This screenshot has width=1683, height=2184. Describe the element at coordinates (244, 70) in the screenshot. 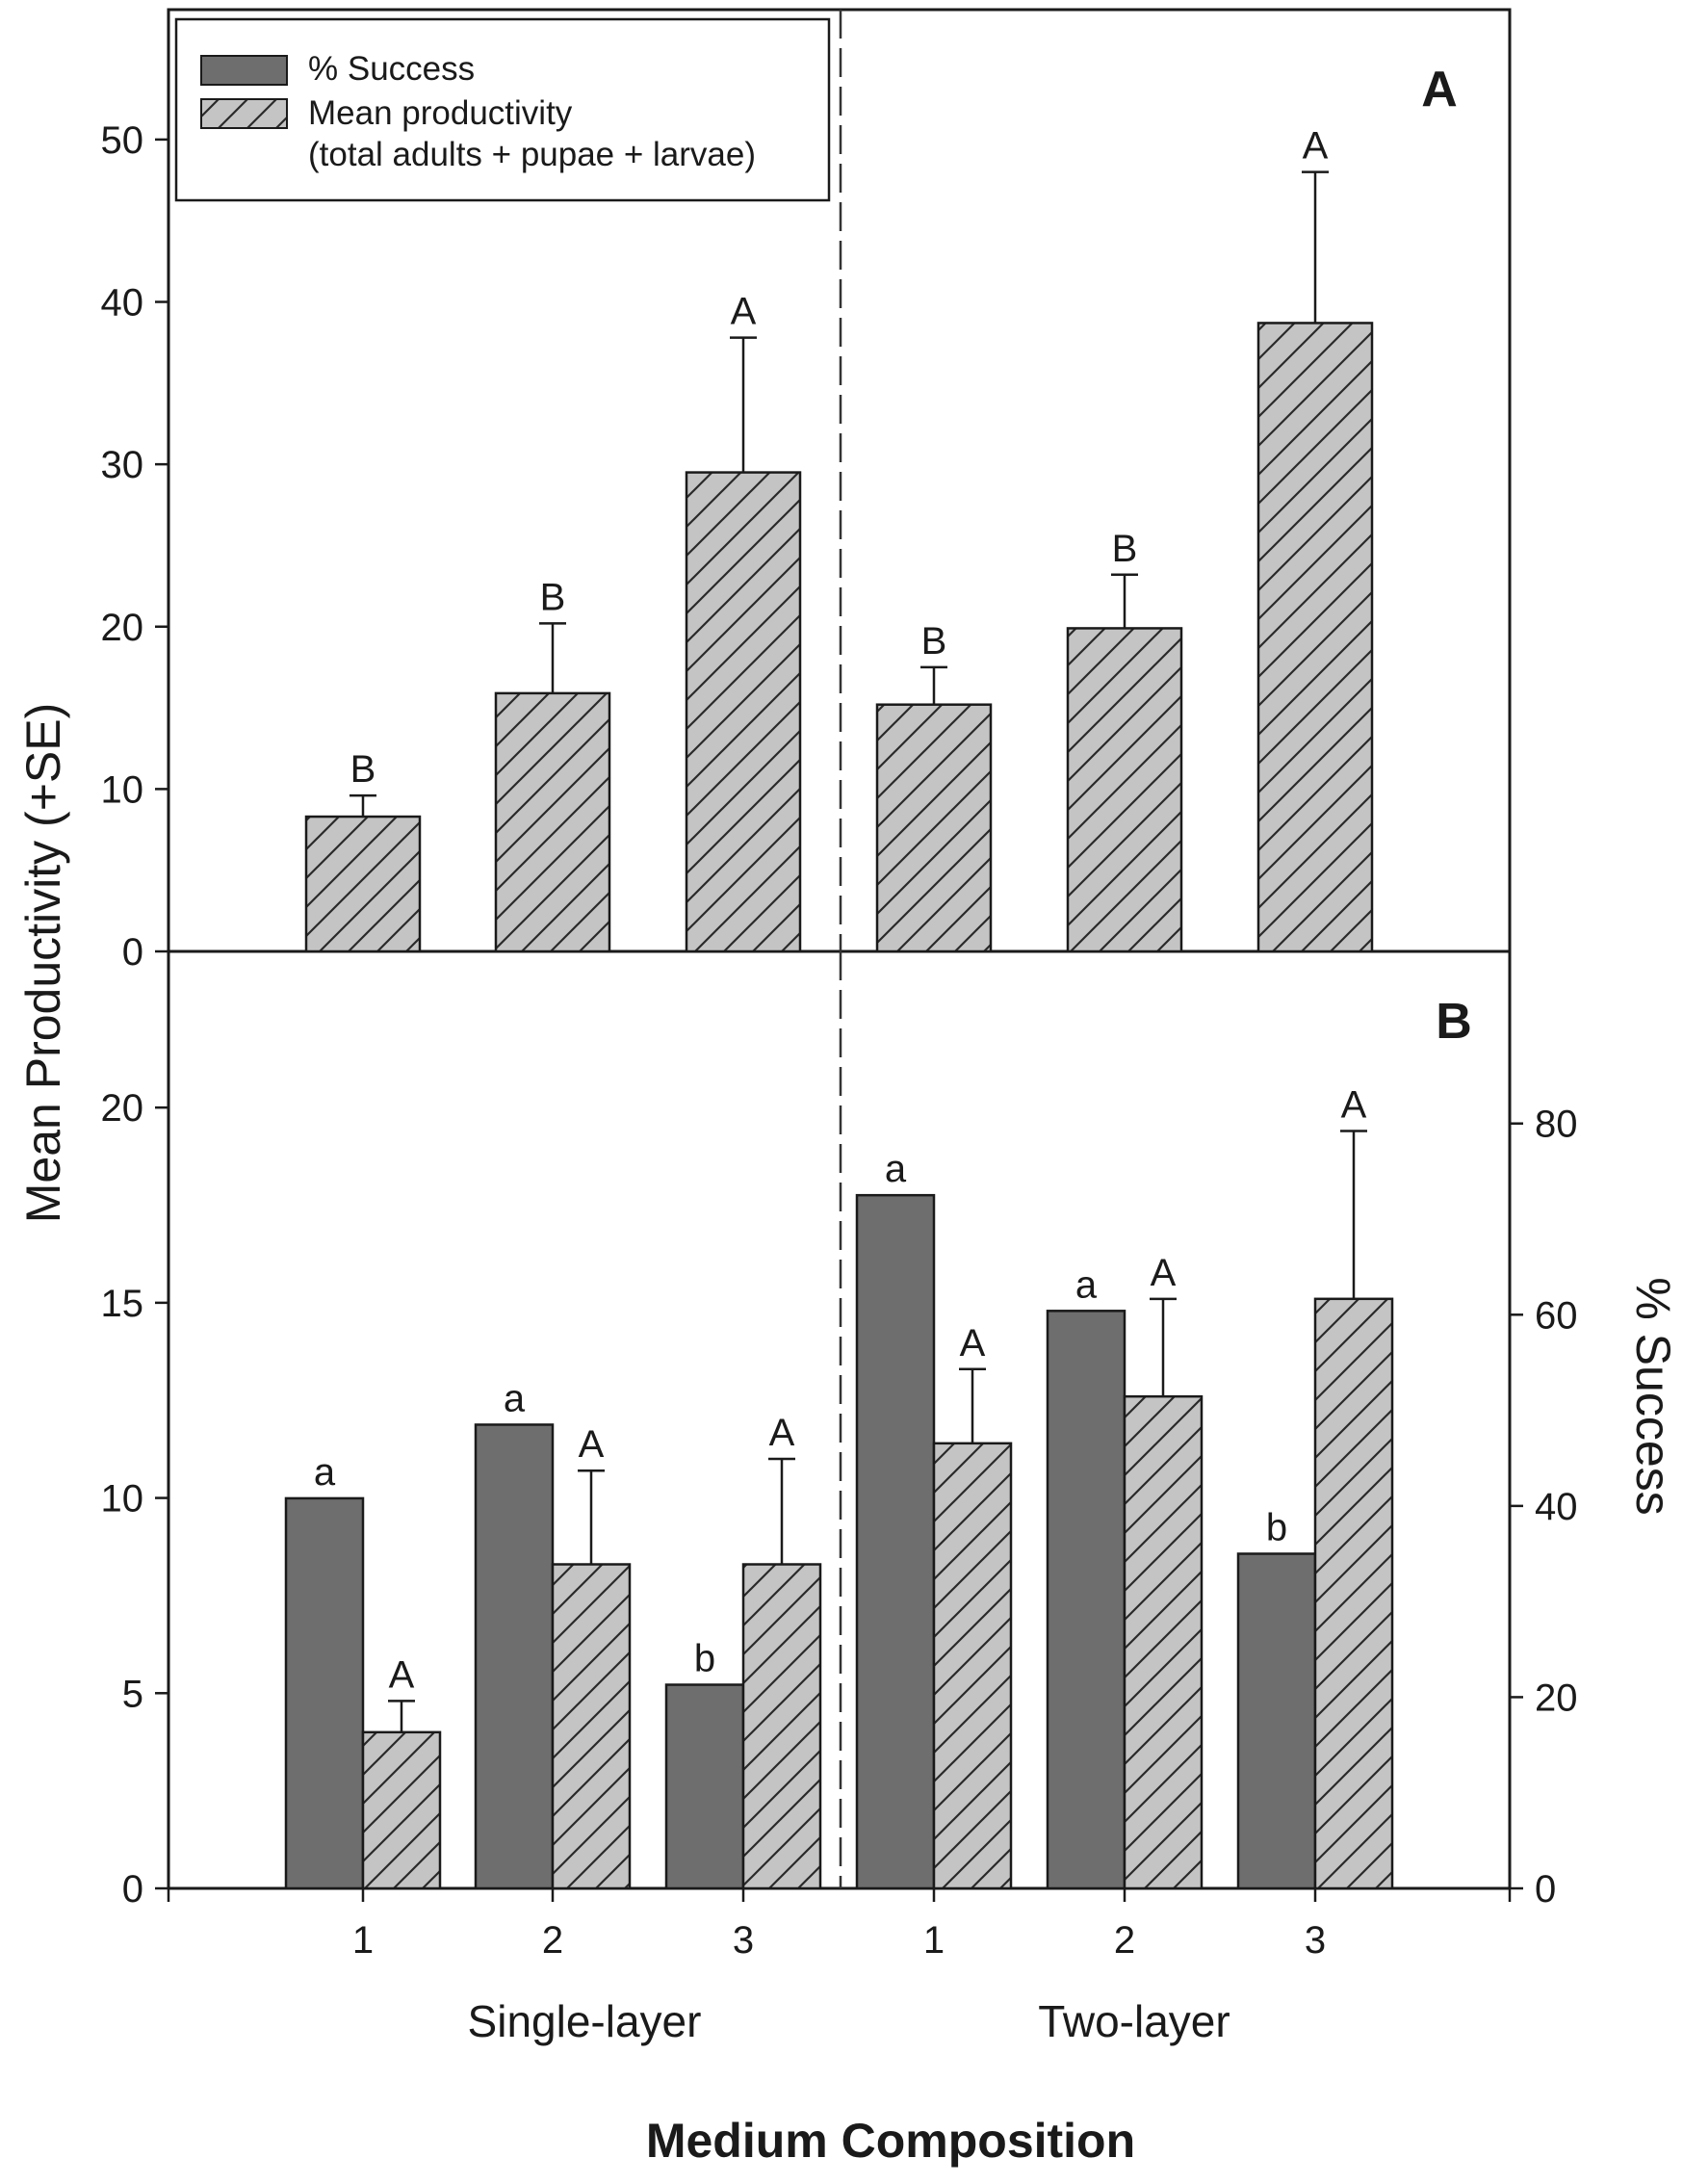

I see `legend-swatch-success` at that location.